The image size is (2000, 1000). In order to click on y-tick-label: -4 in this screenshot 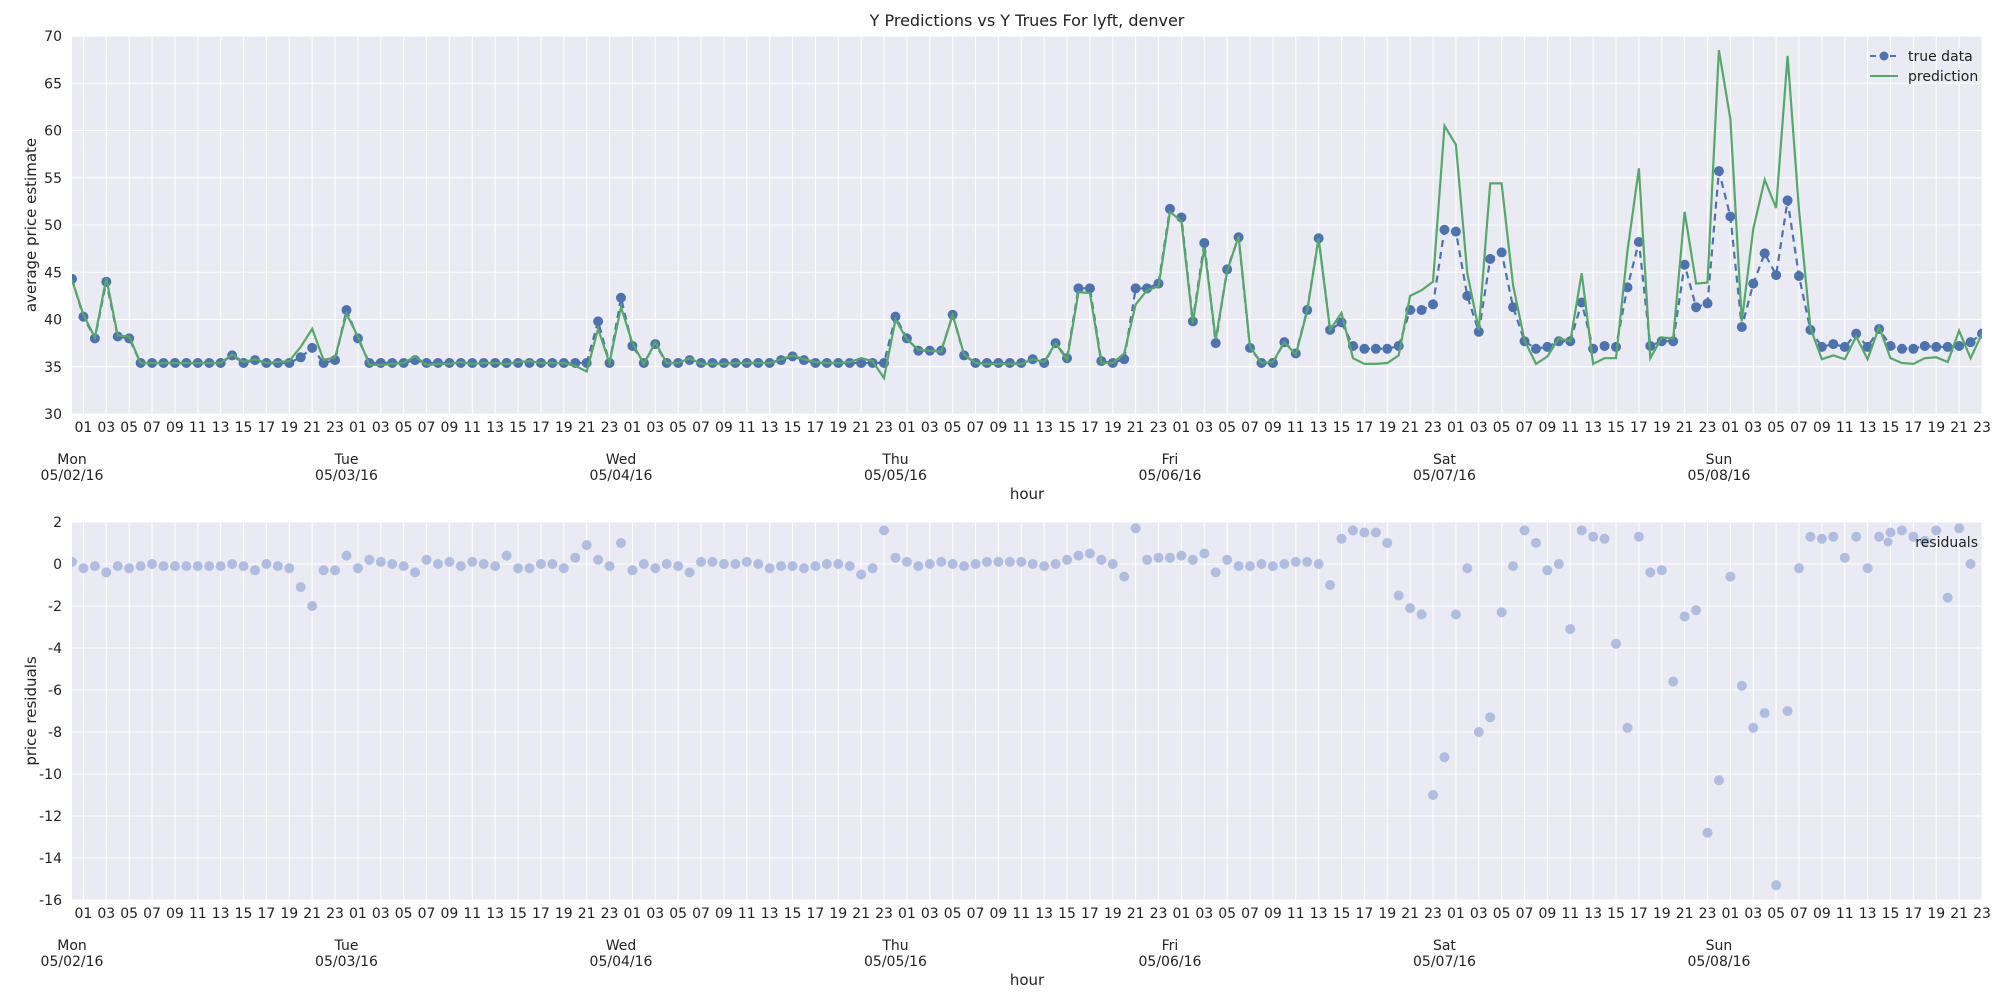, I will do `click(55, 649)`.